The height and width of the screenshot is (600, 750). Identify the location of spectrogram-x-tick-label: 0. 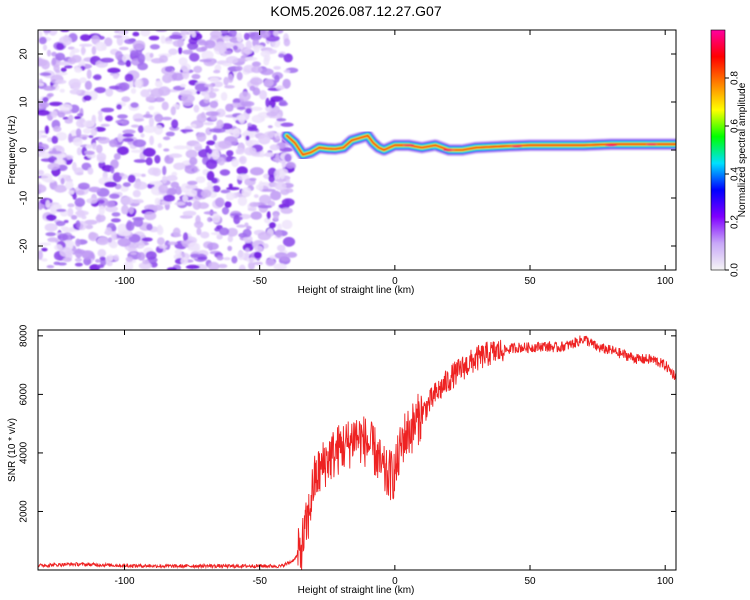
(395, 281).